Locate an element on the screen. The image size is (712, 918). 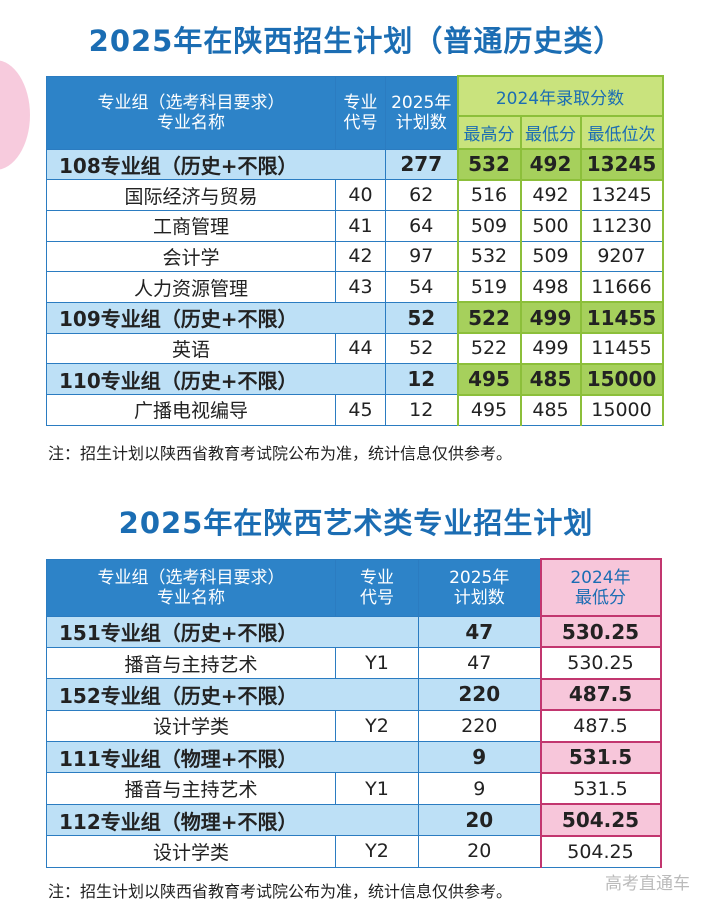
plan: 9 is located at coordinates (479, 788).